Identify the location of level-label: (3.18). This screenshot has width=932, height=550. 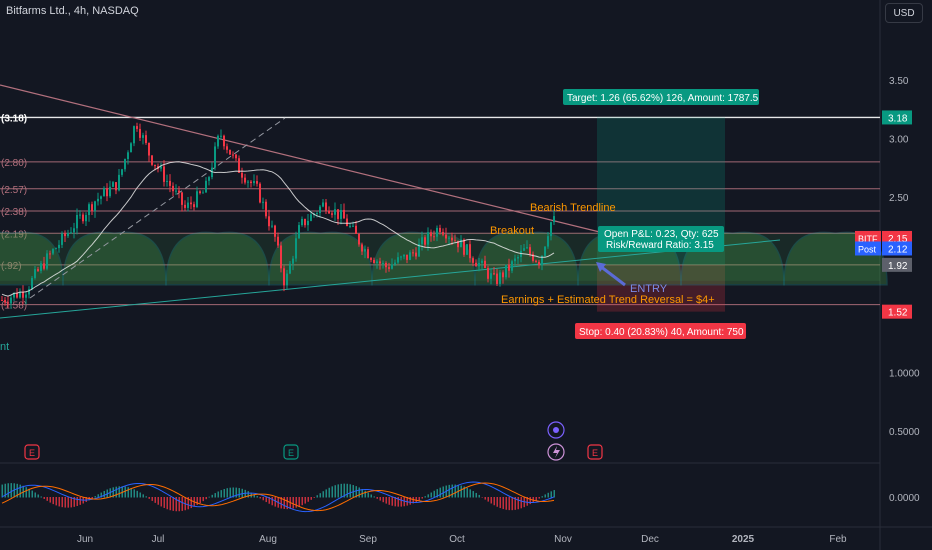
(14, 118).